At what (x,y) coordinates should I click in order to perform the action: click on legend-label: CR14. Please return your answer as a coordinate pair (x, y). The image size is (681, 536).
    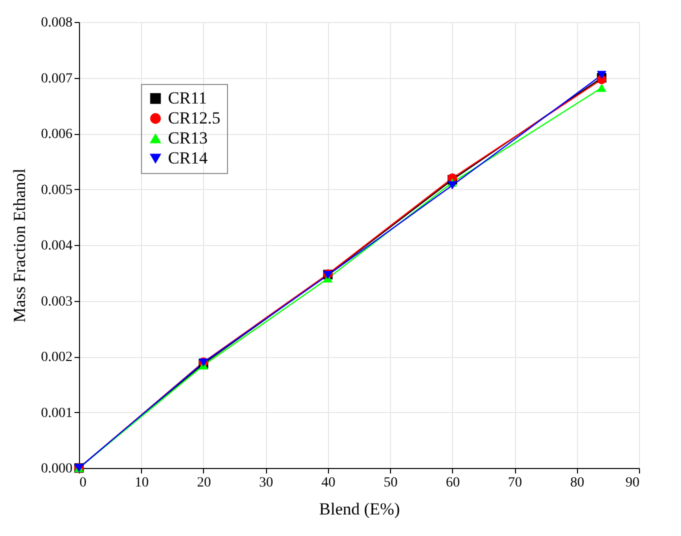
    Looking at the image, I should click on (188, 158).